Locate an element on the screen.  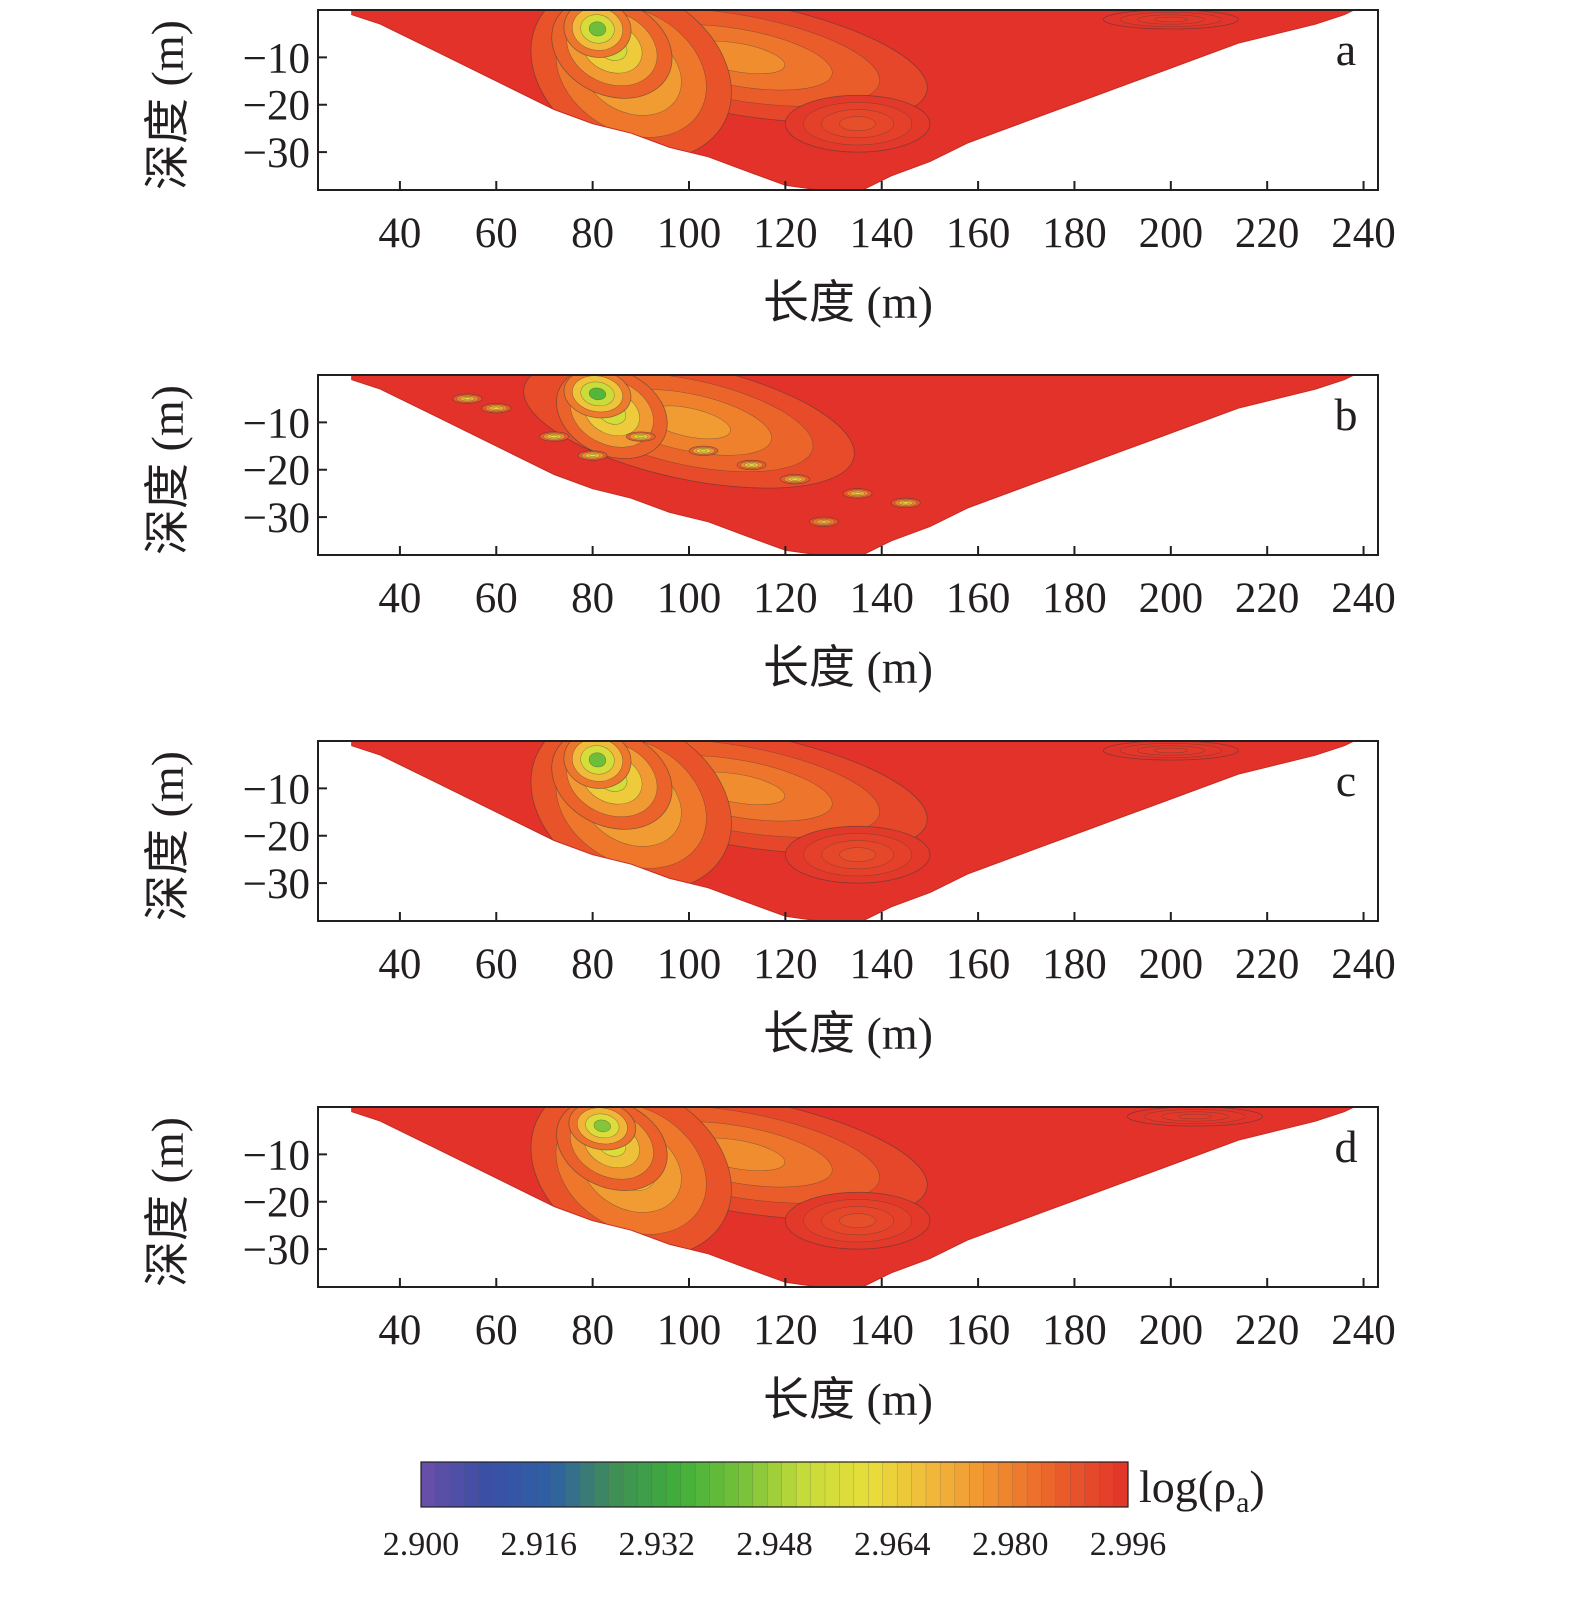
colorbar-tick-label: 2.996 is located at coordinates (1128, 1544).